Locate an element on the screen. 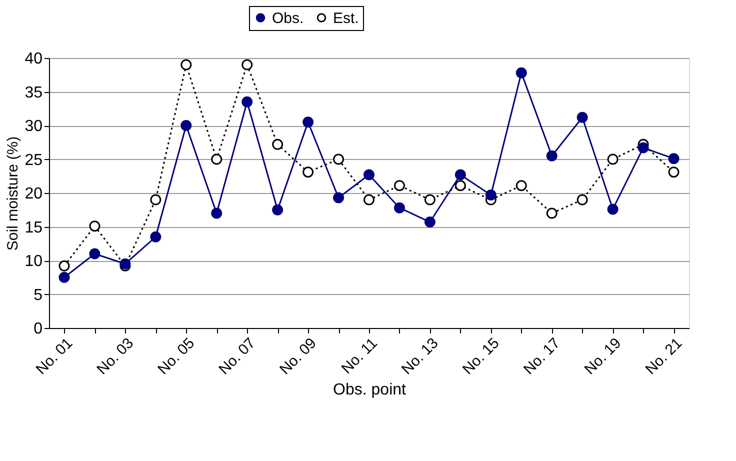 The height and width of the screenshot is (461, 736). x-tick-label: No. 17 is located at coordinates (542, 356).